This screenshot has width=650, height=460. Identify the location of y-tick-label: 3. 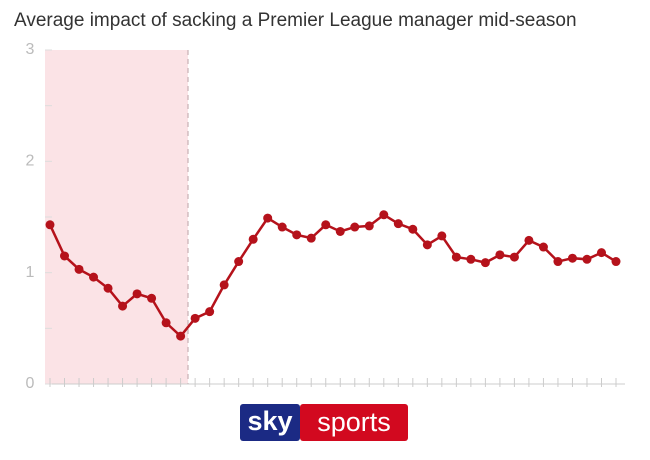
(30, 49).